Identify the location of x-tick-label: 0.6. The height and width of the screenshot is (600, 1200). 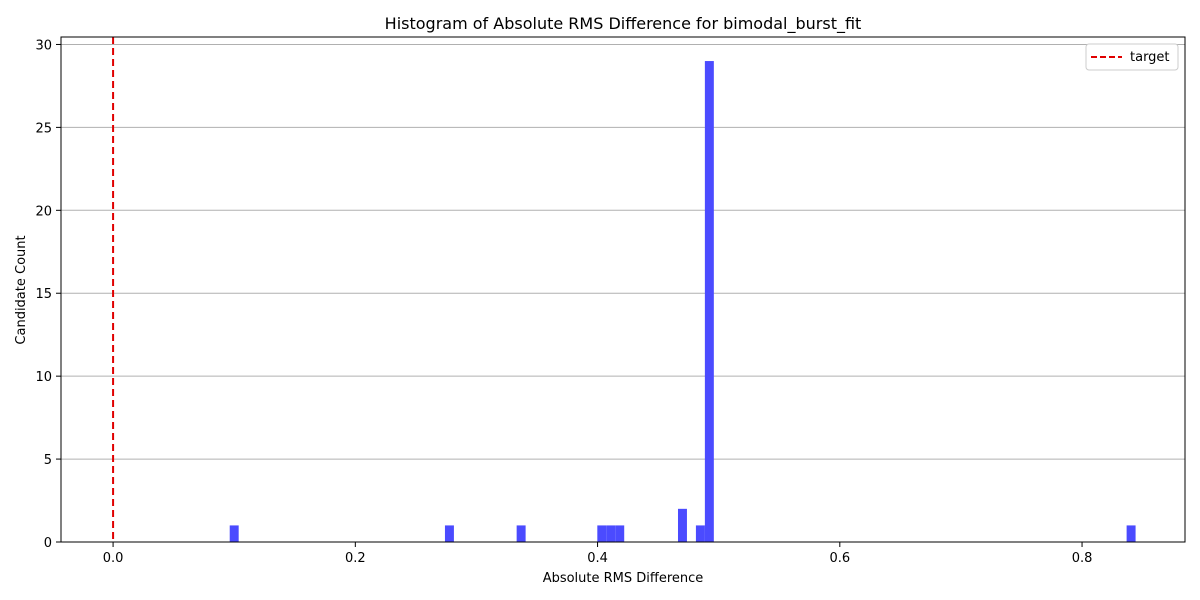
(839, 558).